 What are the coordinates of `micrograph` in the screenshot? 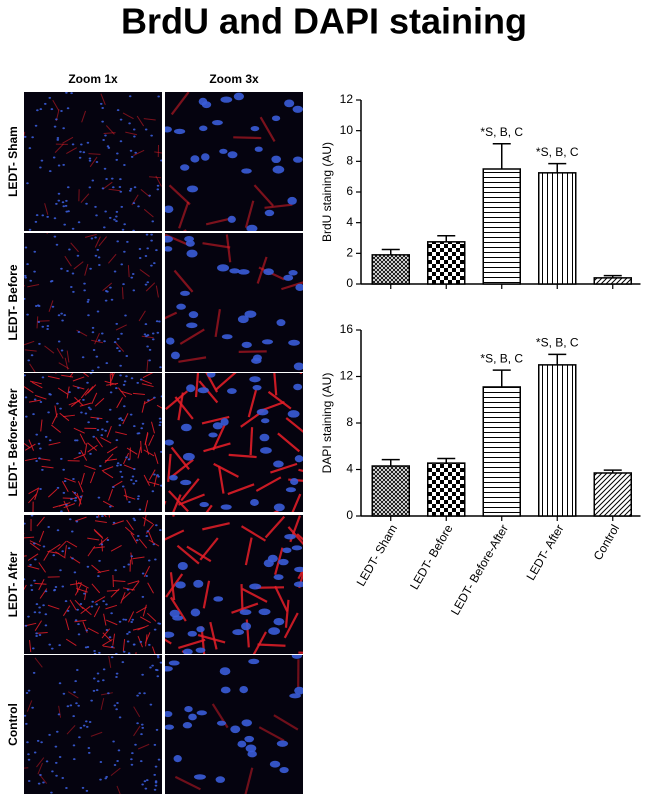 It's located at (234, 442).